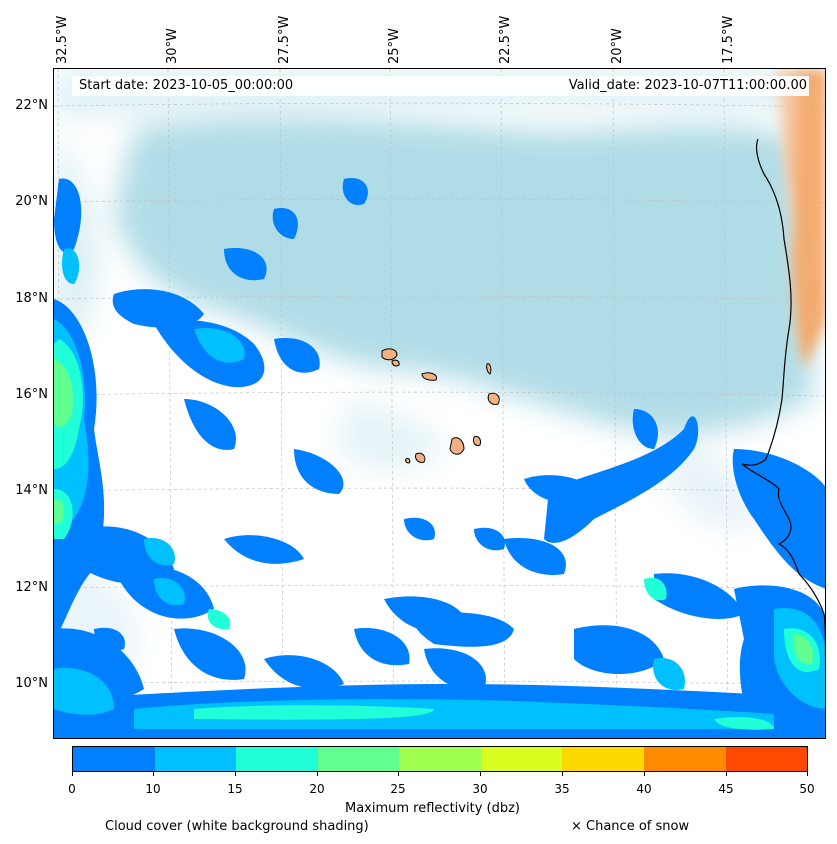  What do you see at coordinates (644, 789) in the screenshot?
I see `colorbar-tick-label: 40` at bounding box center [644, 789].